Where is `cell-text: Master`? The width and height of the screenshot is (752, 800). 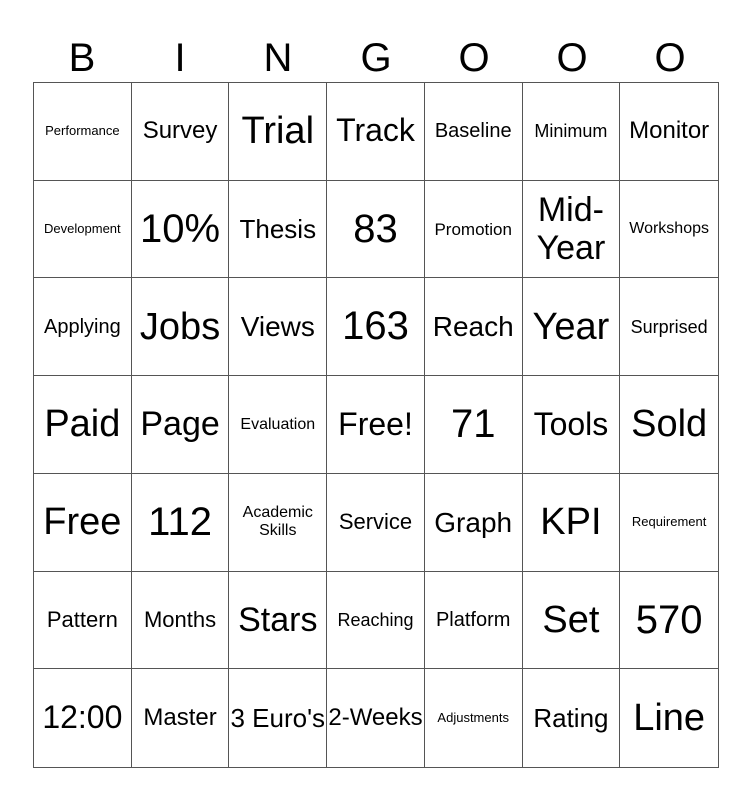 cell-text: Master is located at coordinates (180, 717).